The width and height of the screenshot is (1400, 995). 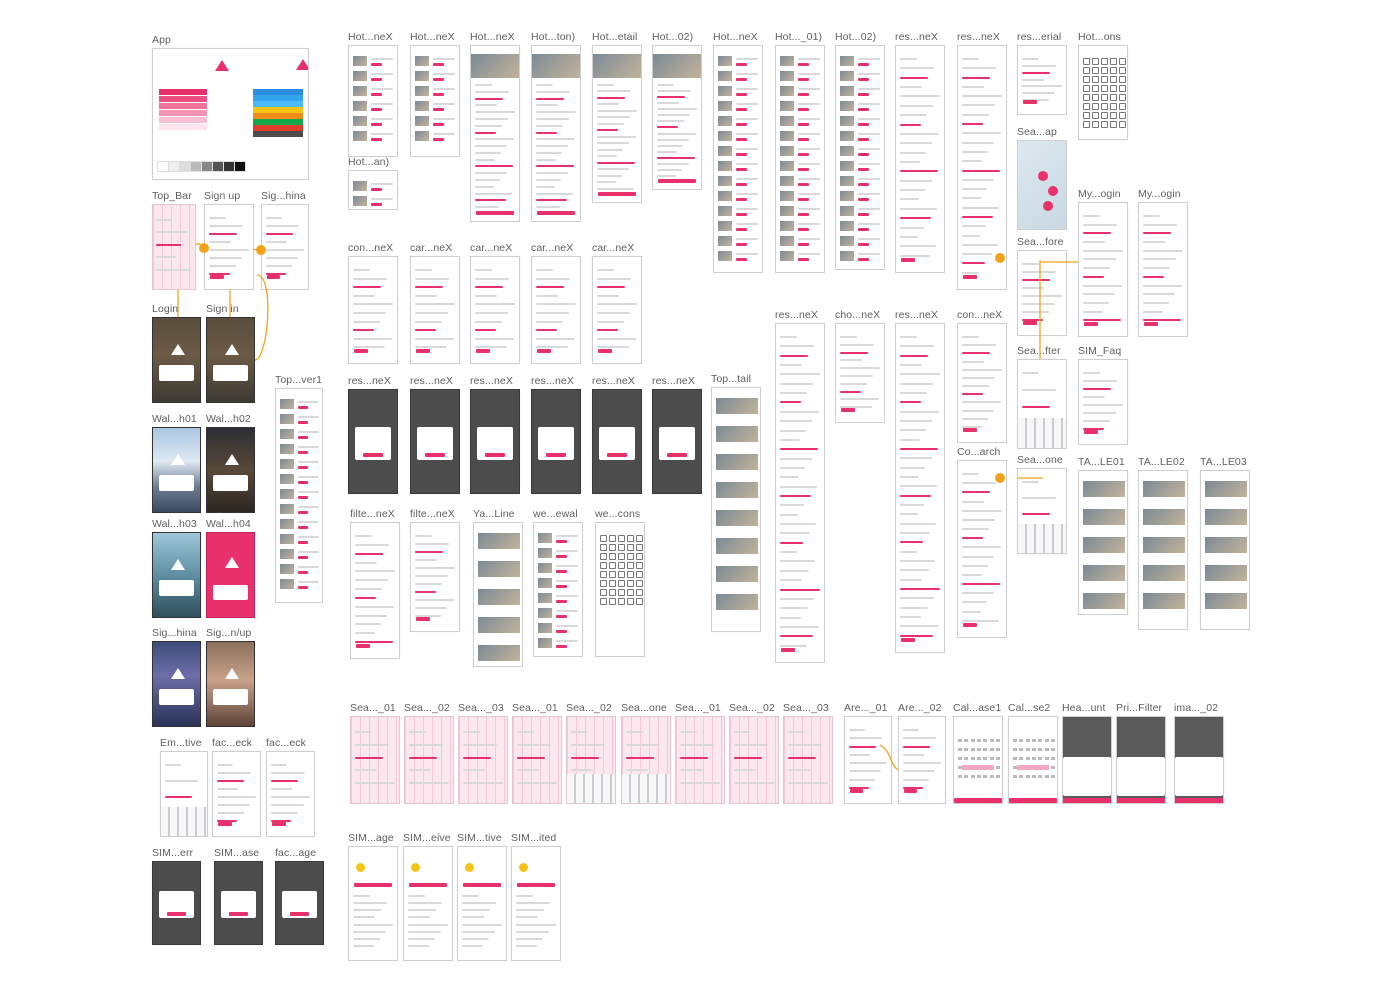 What do you see at coordinates (173, 853) in the screenshot?
I see `artboard-label: SIM...err` at bounding box center [173, 853].